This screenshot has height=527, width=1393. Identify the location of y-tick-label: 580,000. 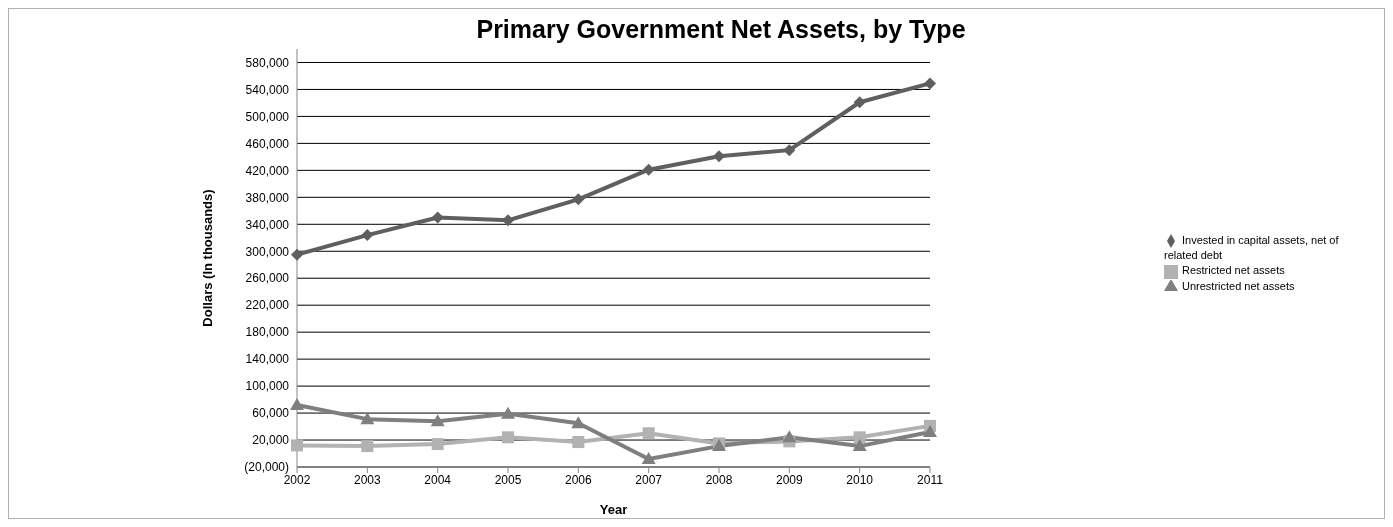
(267, 62).